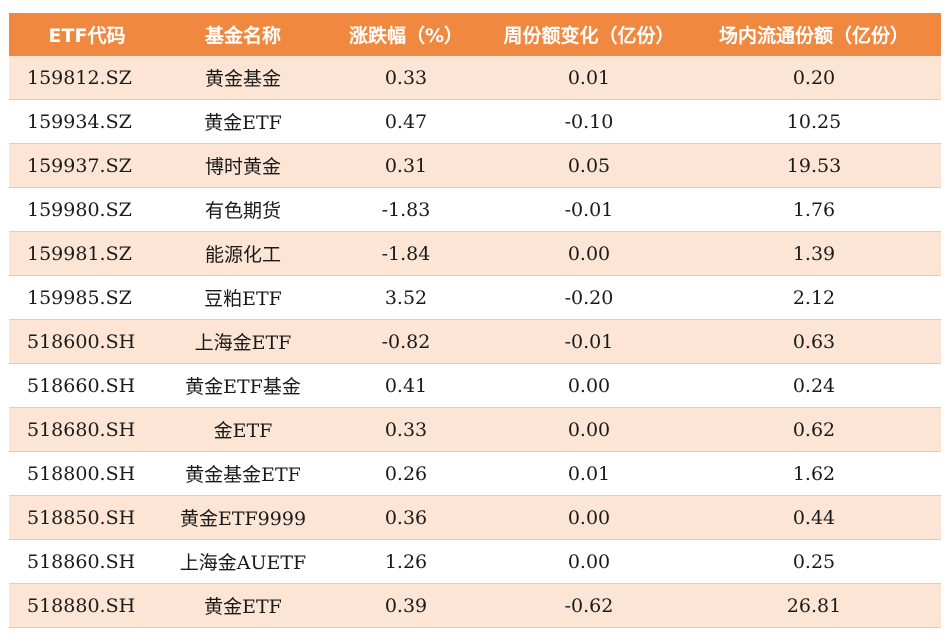 The width and height of the screenshot is (952, 642). Describe the element at coordinates (475, 210) in the screenshot. I see `table-row: 159980.SZ 有色期货 -1.83 -0.01 1.76` at that location.